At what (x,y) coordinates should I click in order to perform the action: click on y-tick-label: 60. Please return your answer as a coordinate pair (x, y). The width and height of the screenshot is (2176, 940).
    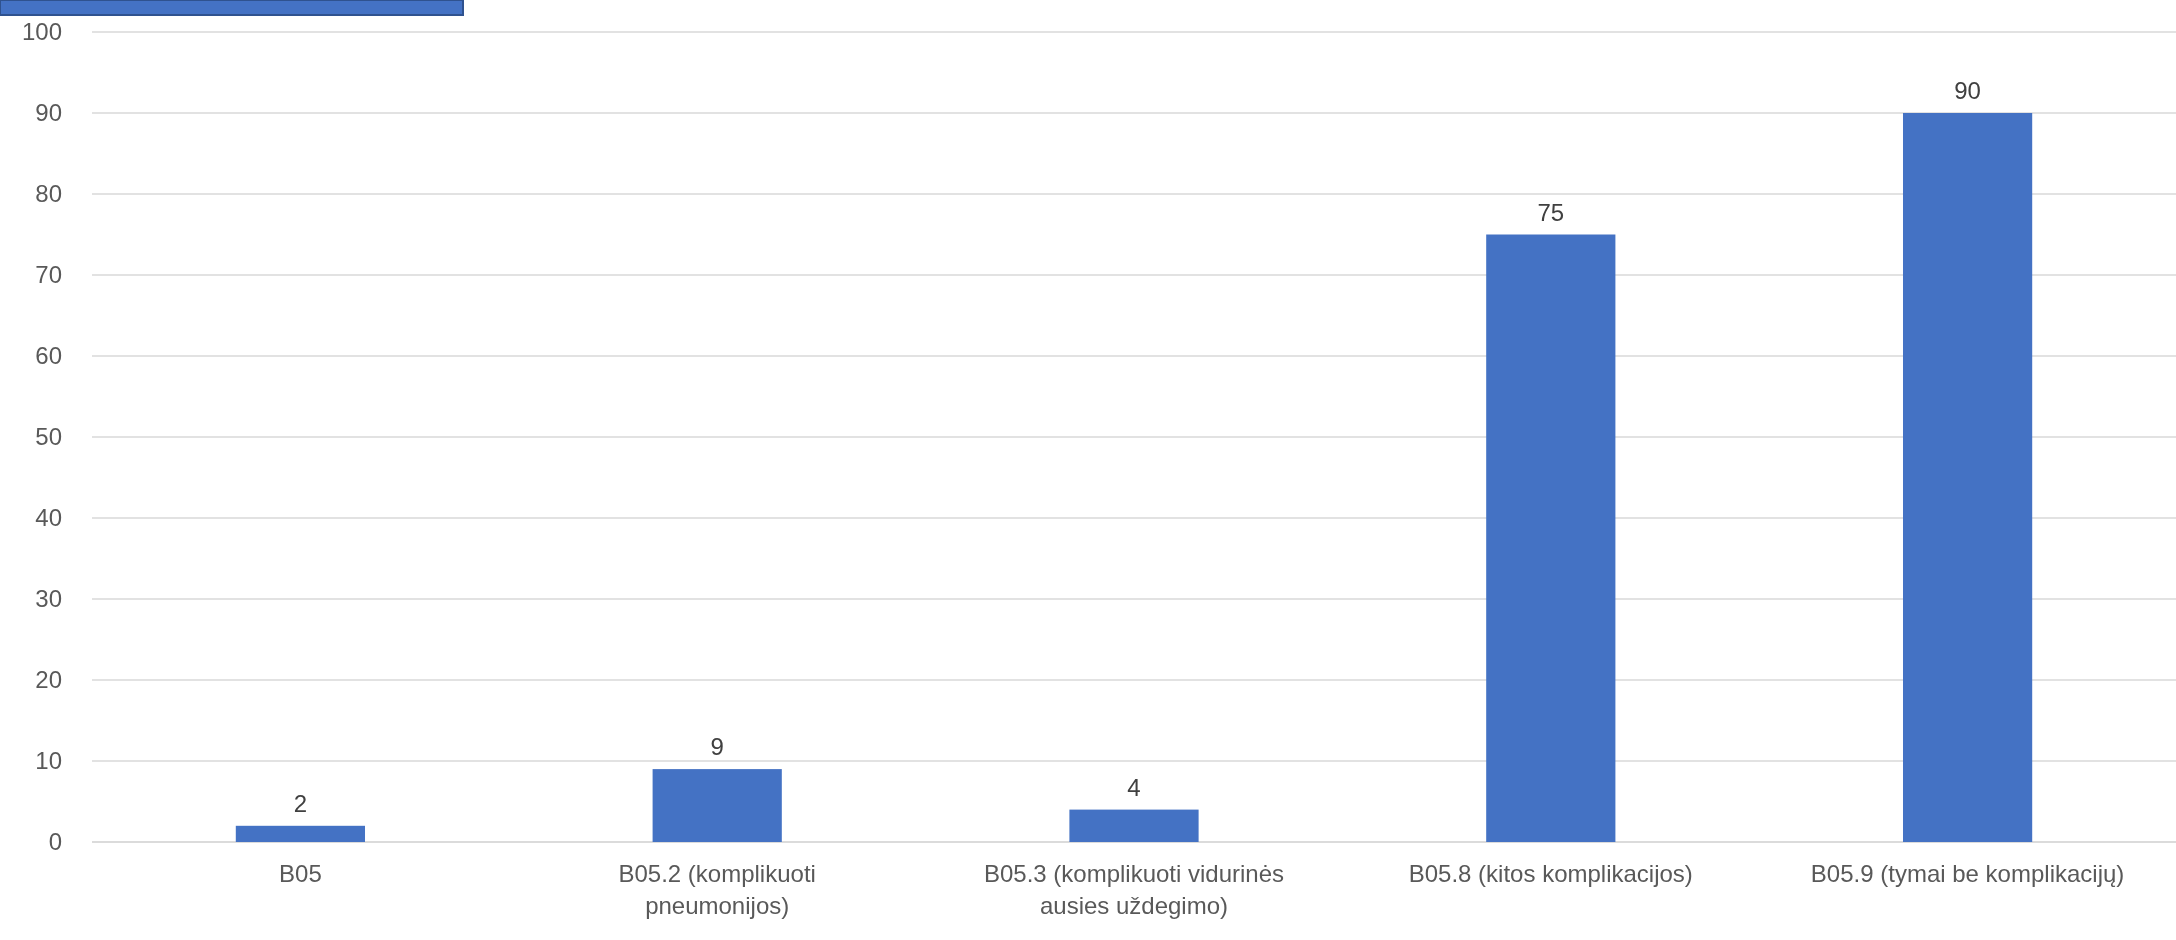
    Looking at the image, I should click on (48, 356).